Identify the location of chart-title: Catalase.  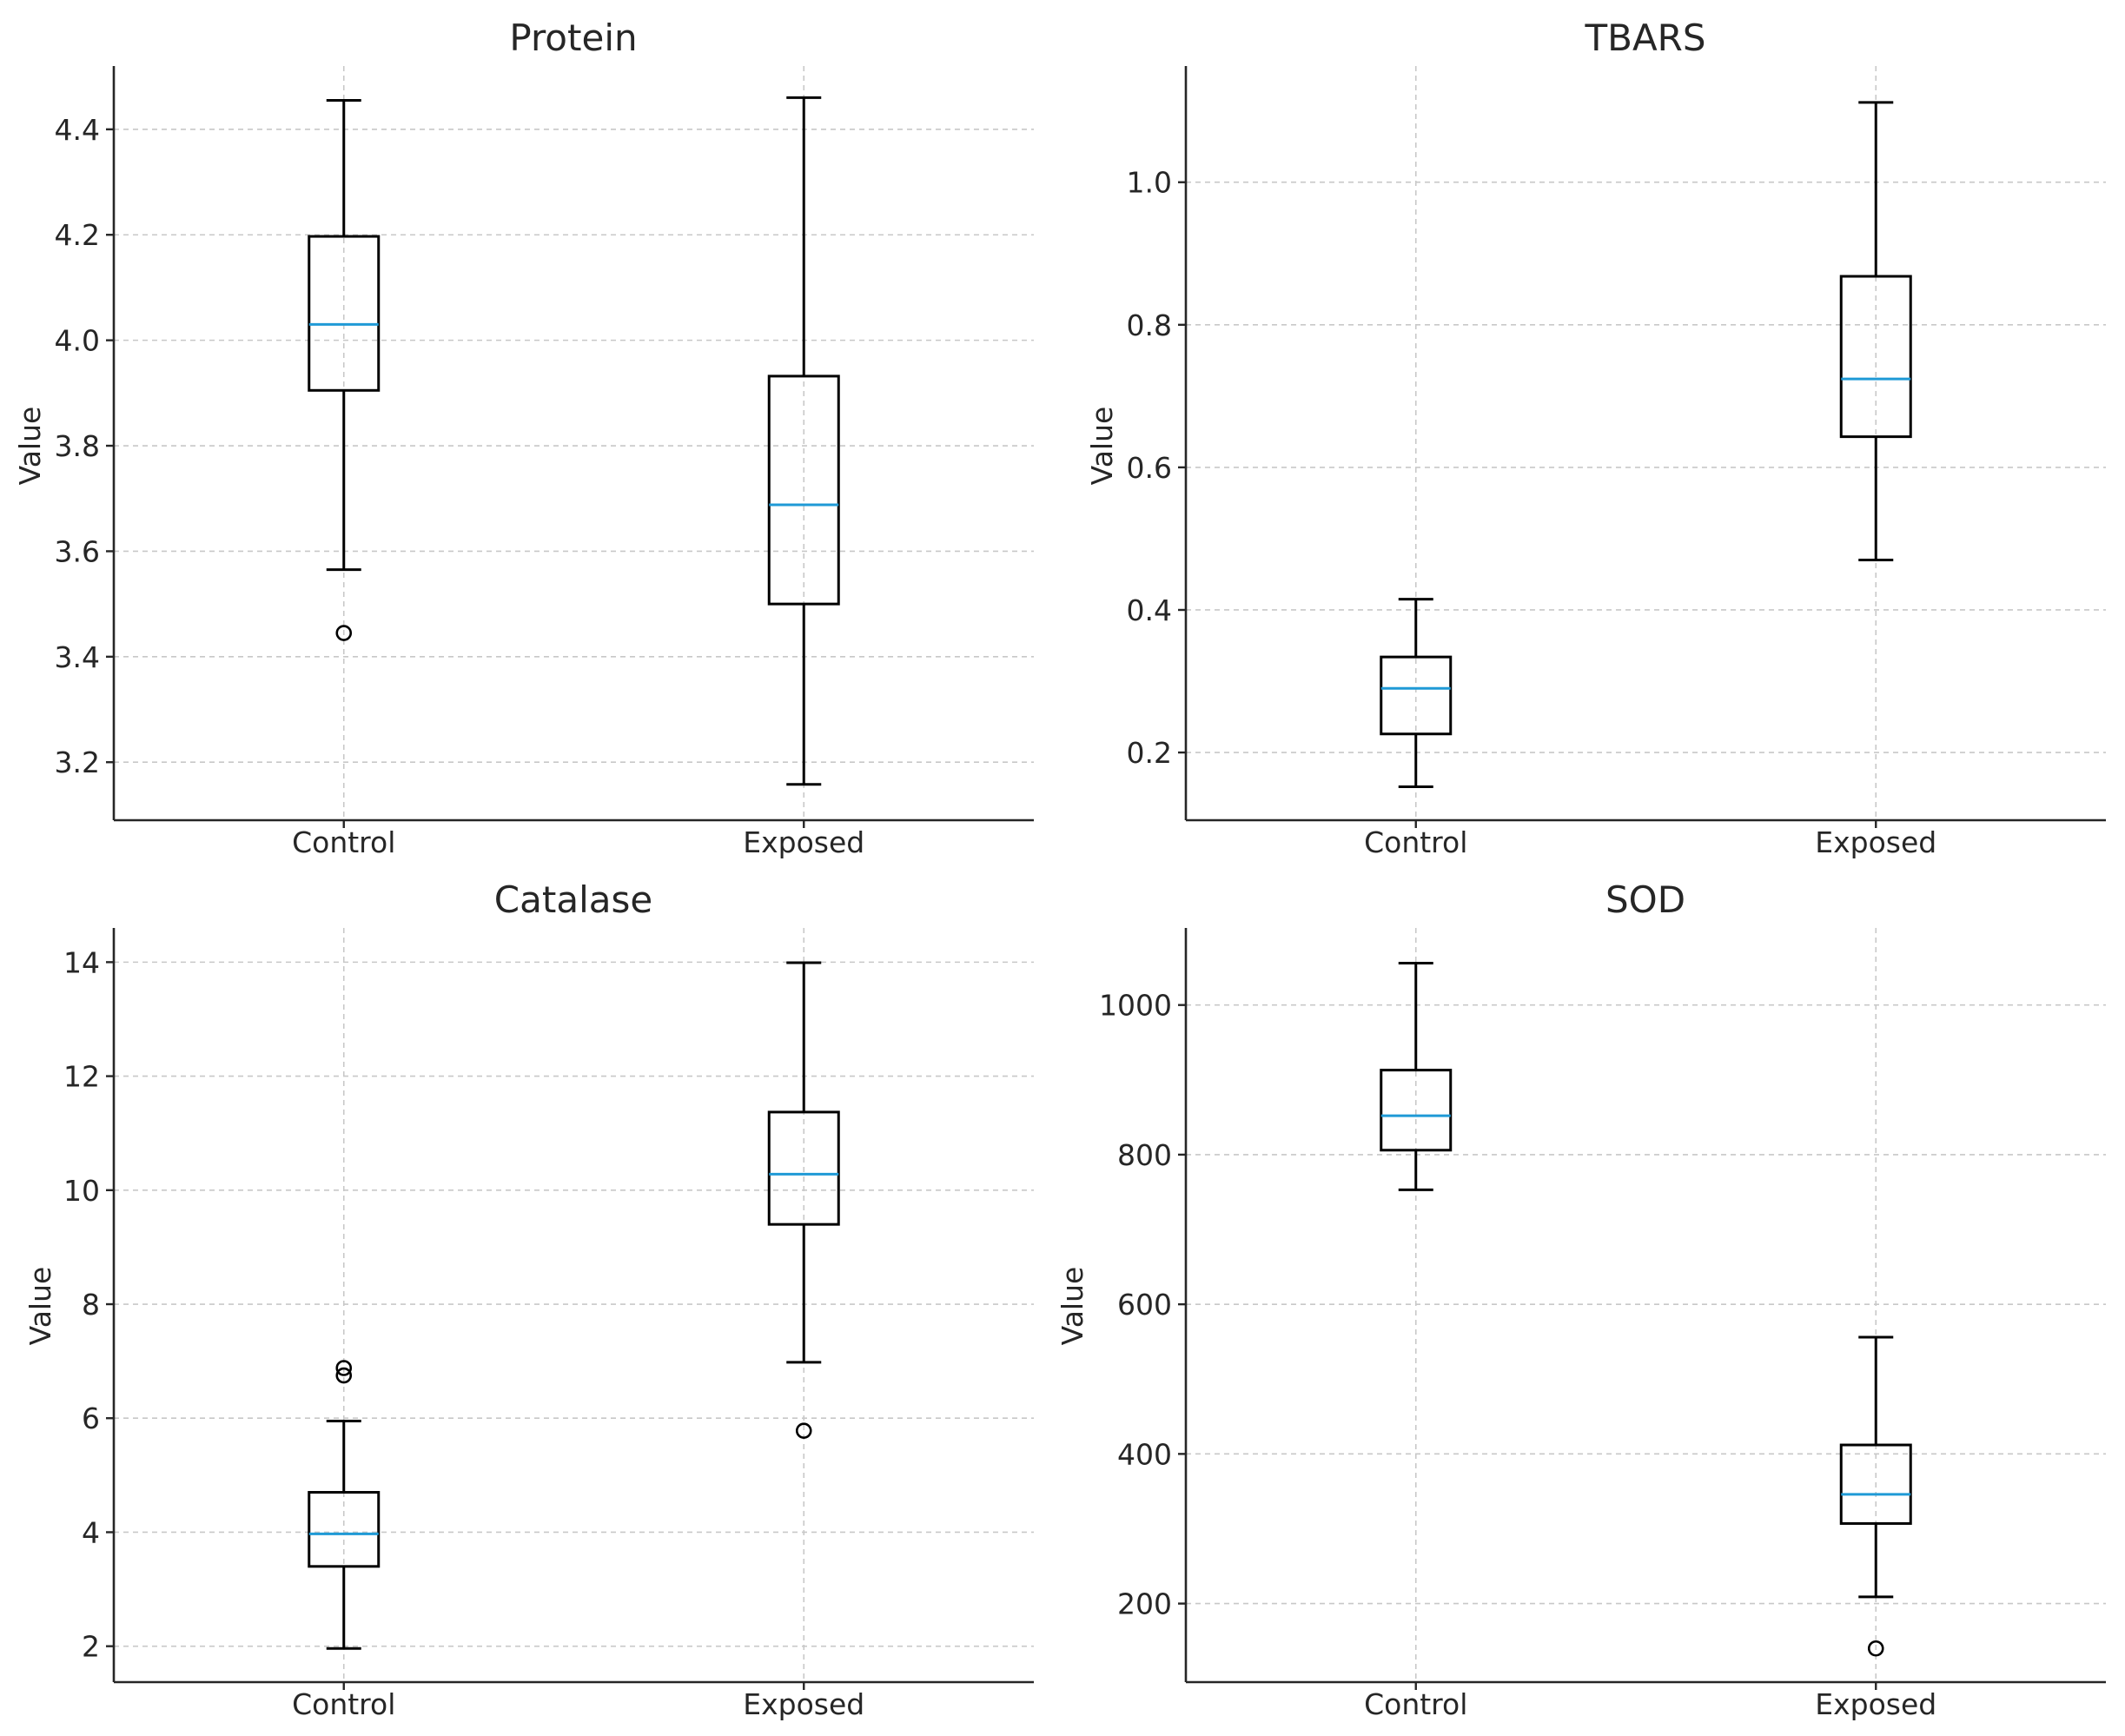
(573, 899).